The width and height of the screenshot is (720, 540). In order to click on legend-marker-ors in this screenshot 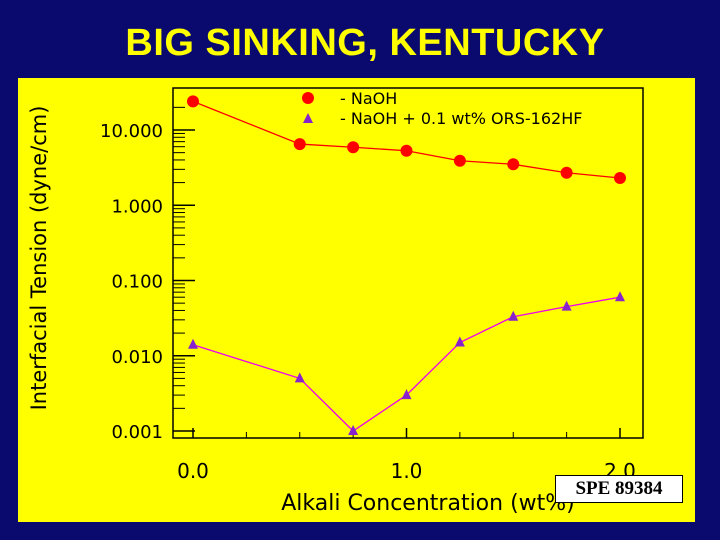, I will do `click(308, 118)`.